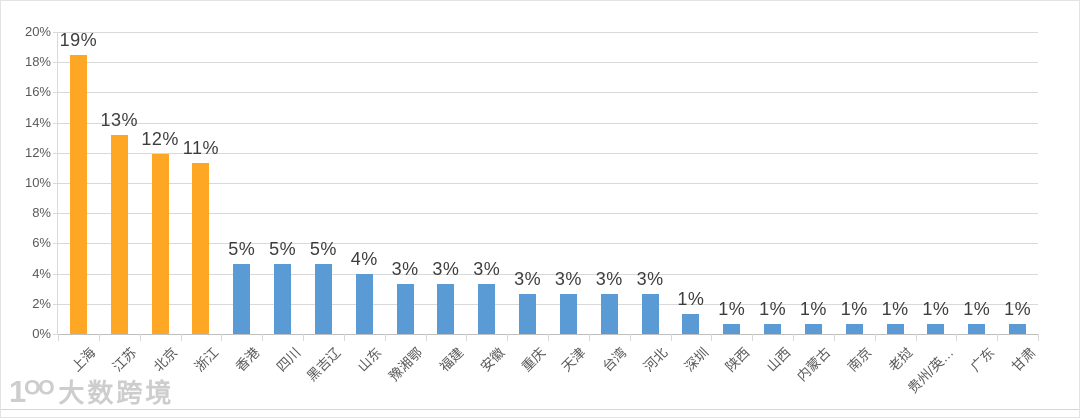  What do you see at coordinates (37, 152) in the screenshot?
I see `y-axis-label: 12%` at bounding box center [37, 152].